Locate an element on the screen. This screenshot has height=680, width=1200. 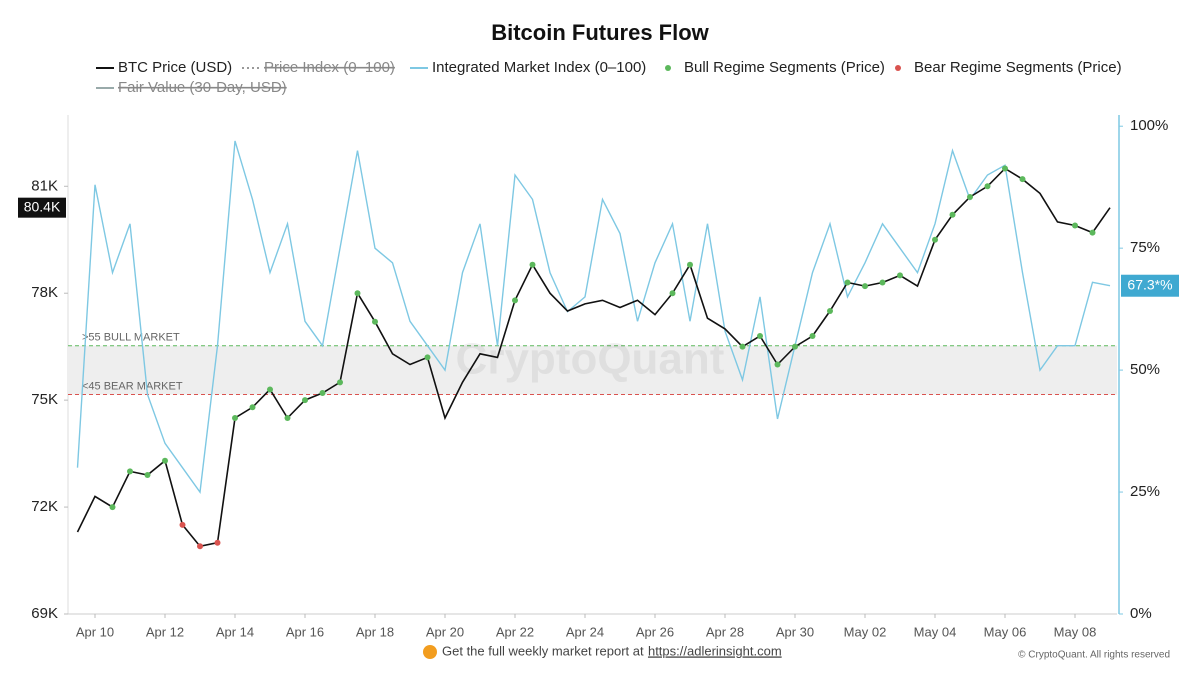
x-tick-label: Apr 28 is located at coordinates (725, 631).